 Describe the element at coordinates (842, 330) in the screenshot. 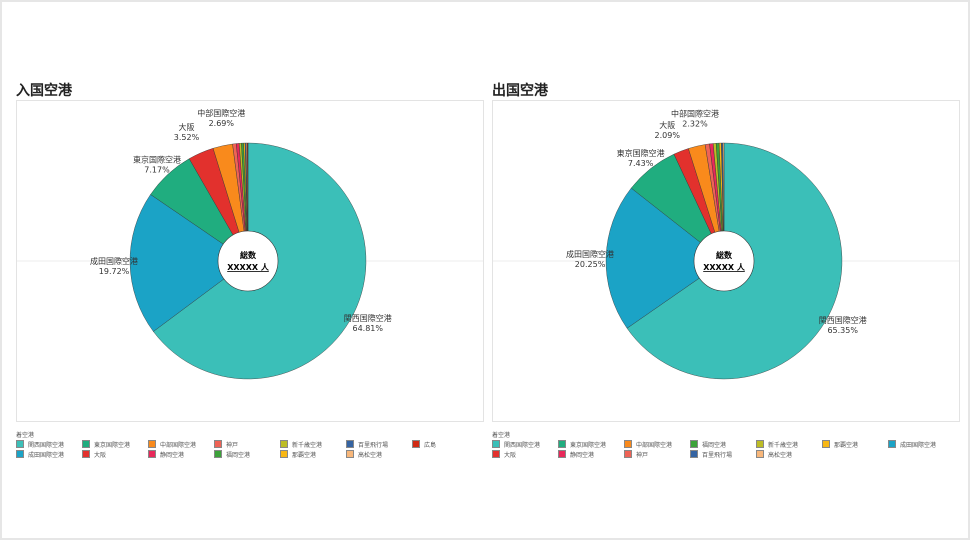

I see `slice-percent: 65.35%` at that location.